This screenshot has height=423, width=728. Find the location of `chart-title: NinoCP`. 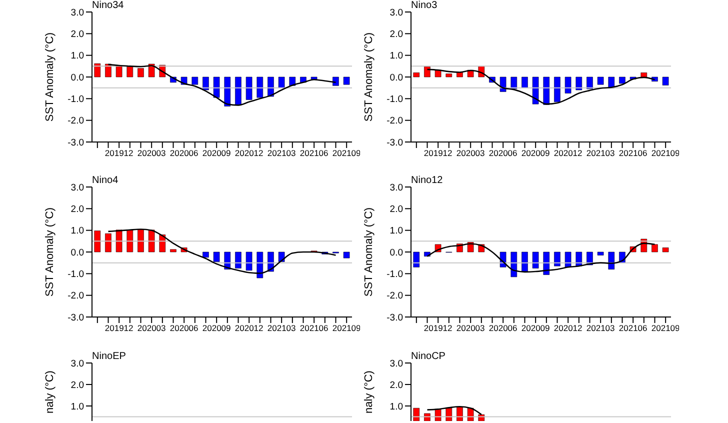

chart-title: NinoCP is located at coordinates (428, 356).